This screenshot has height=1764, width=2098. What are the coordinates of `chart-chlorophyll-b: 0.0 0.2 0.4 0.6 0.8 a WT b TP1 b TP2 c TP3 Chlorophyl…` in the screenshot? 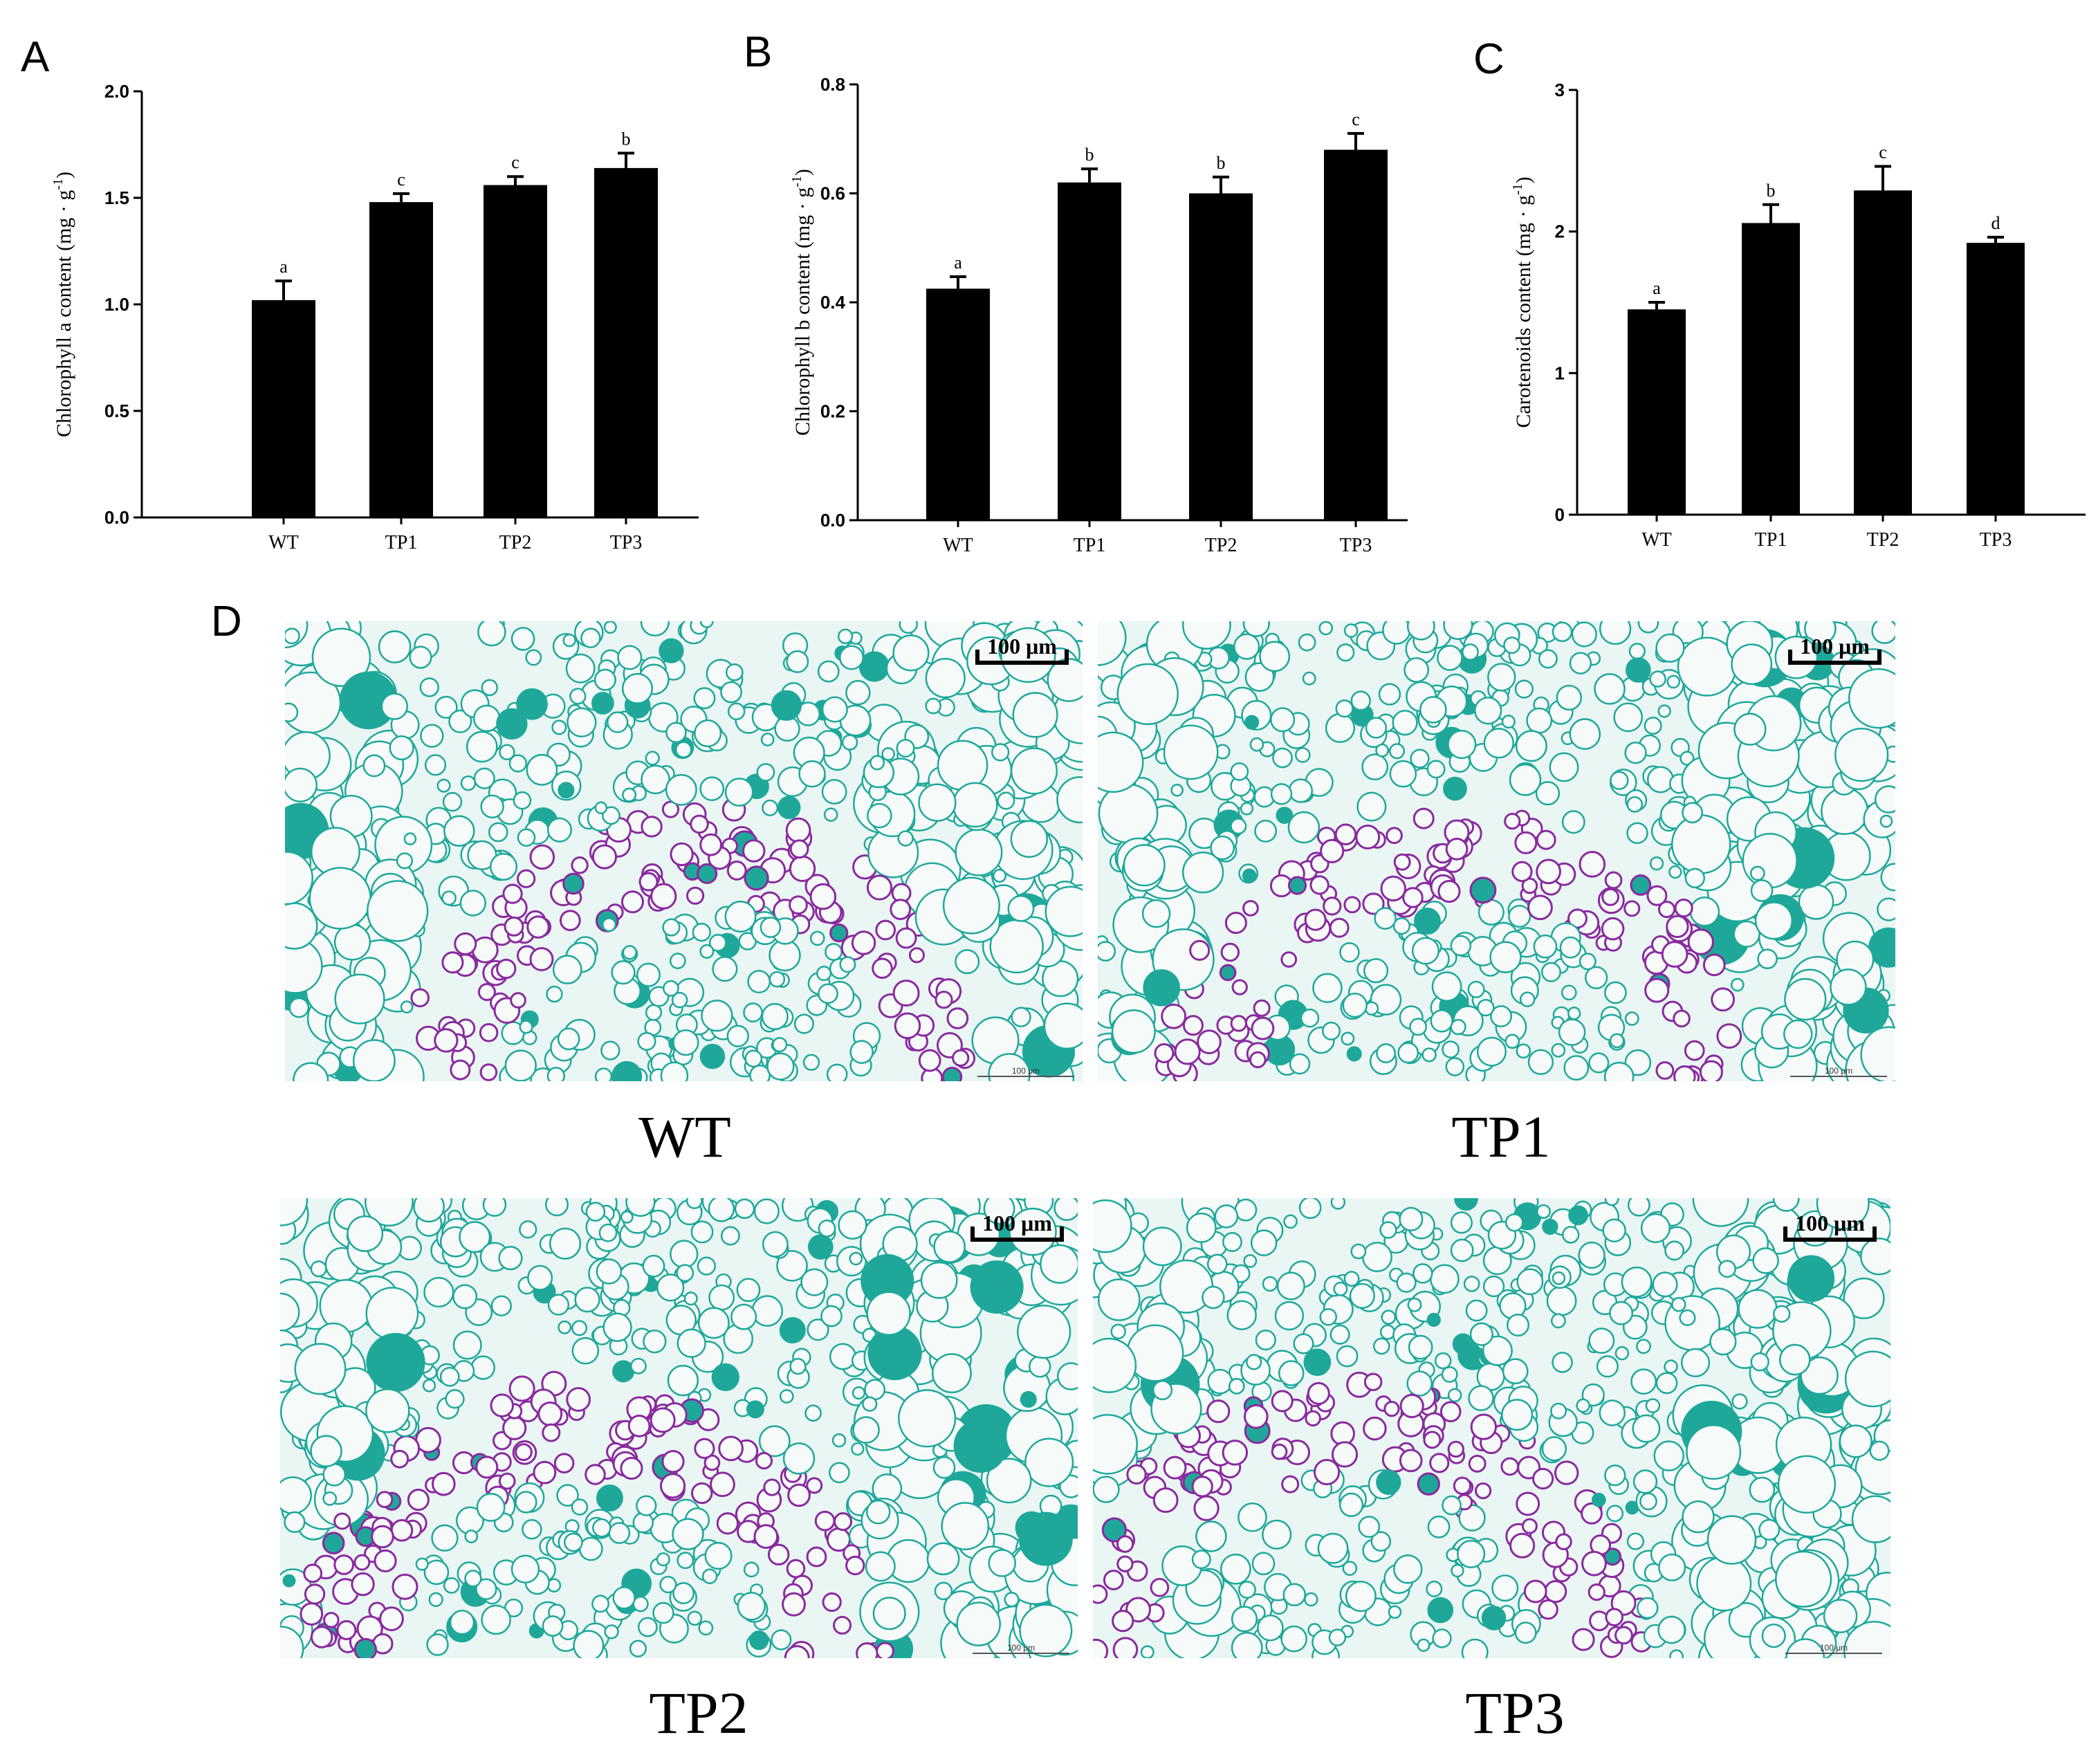 It's located at (1098, 315).